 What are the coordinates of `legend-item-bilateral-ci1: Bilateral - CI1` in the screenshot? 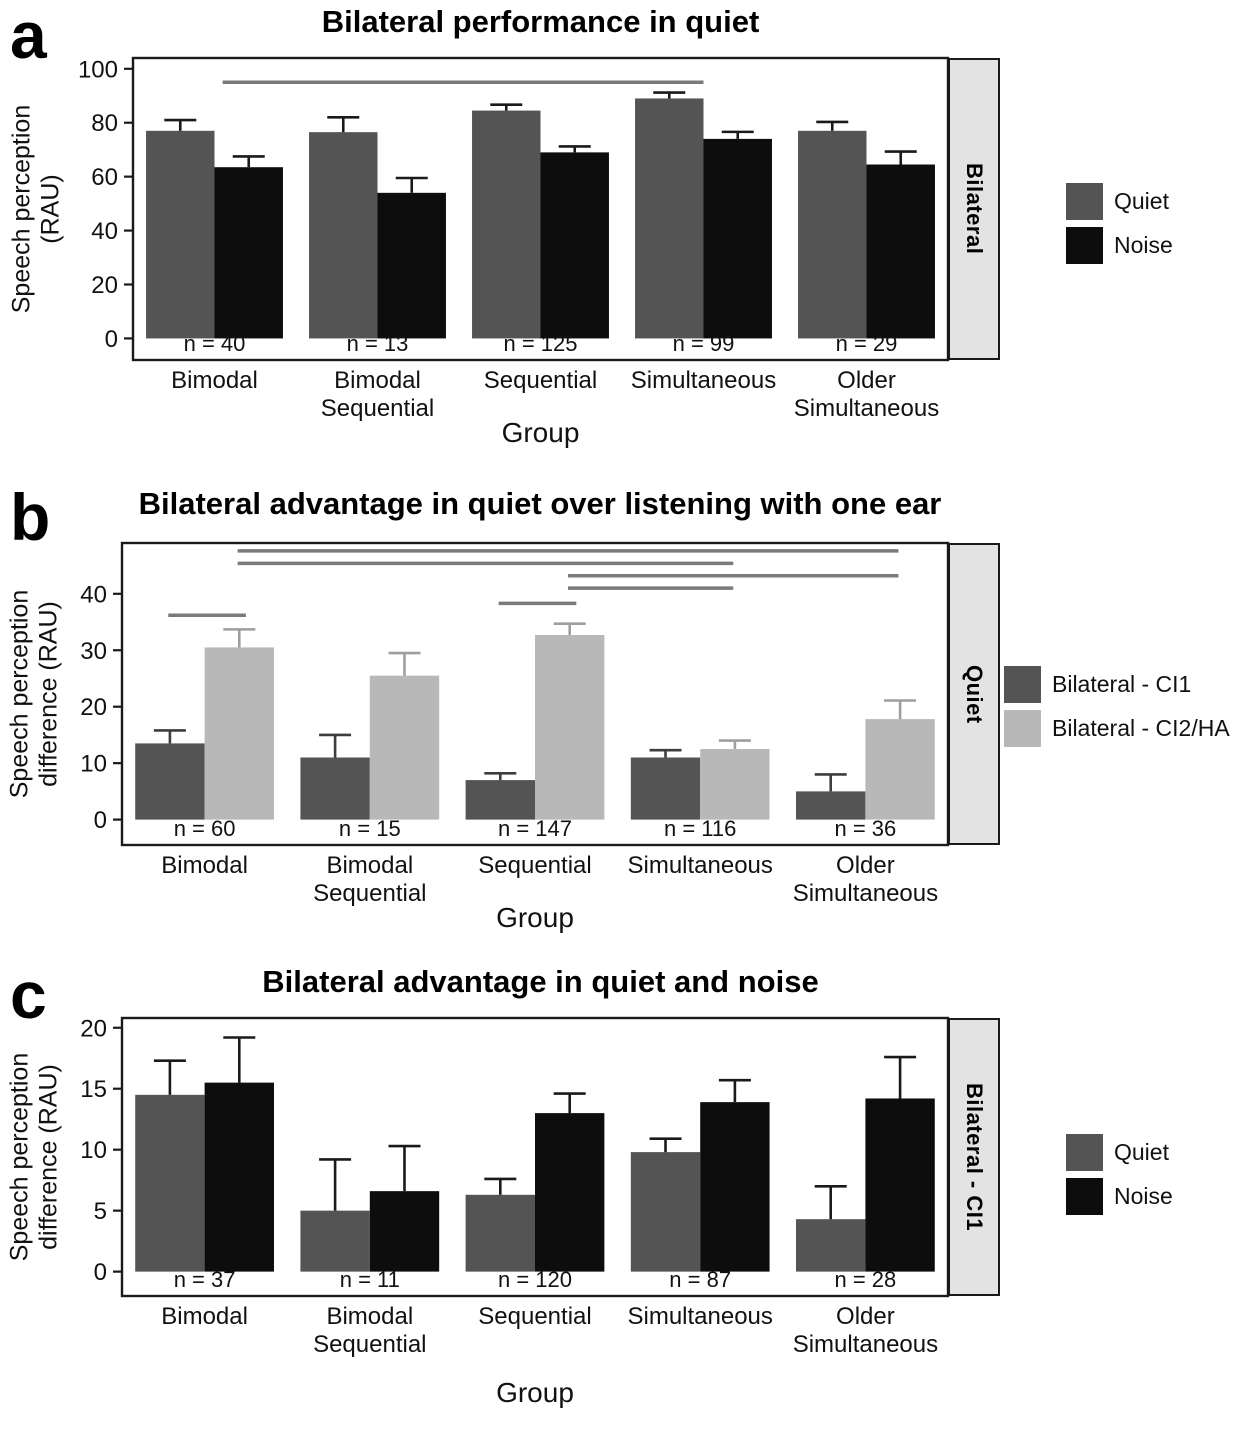 It's located at (1117, 684).